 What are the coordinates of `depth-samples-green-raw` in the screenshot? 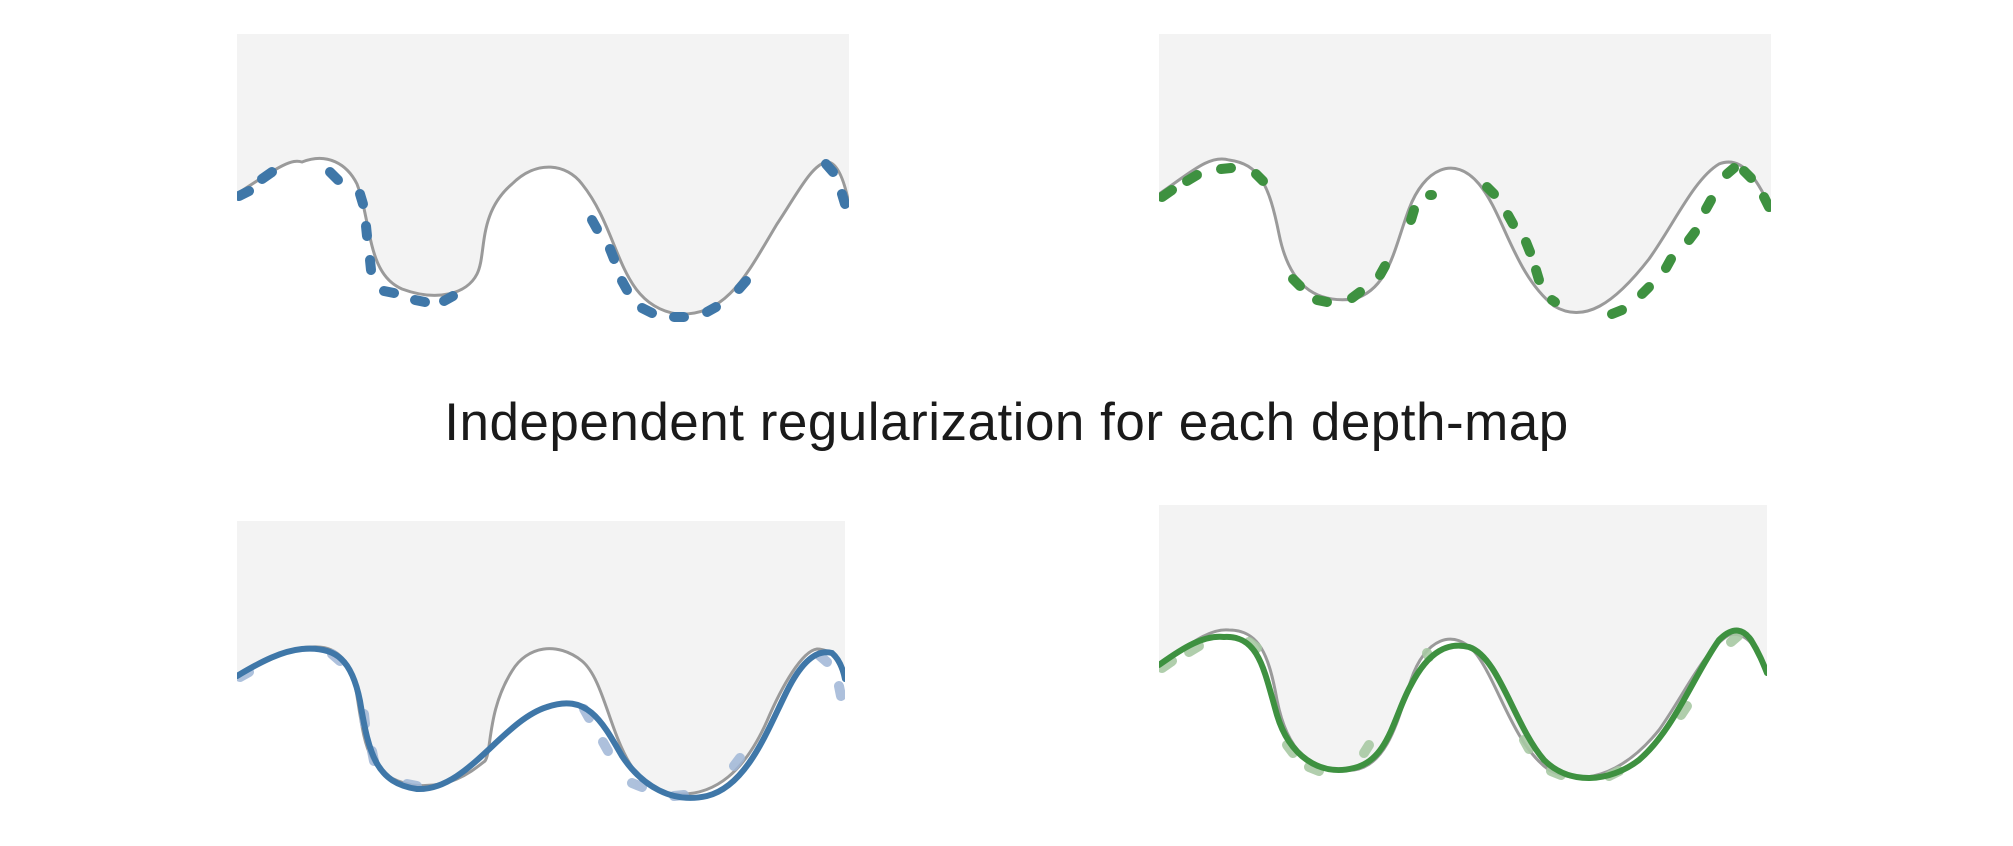 It's located at (1465, 179).